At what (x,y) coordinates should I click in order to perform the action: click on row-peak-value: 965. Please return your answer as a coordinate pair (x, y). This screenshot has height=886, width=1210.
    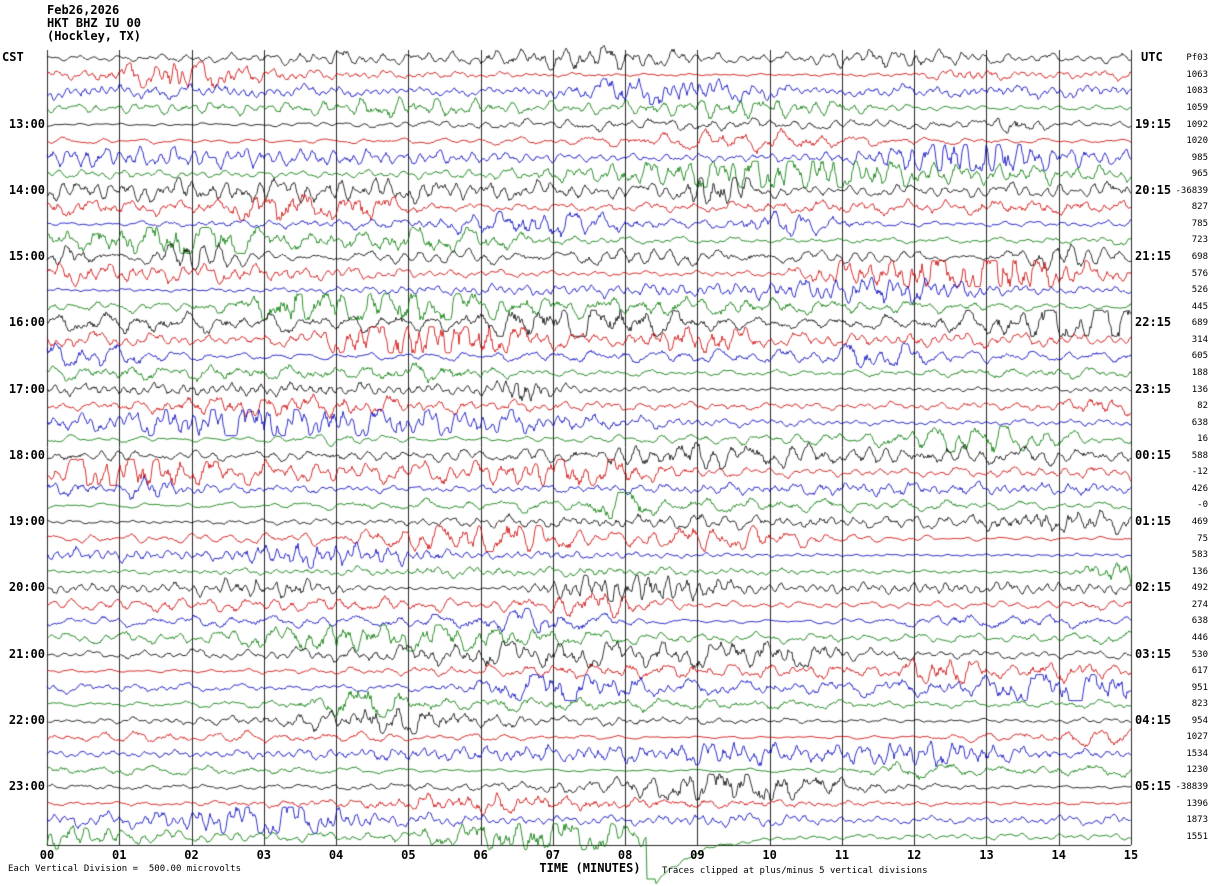
    Looking at the image, I should click on (1199, 174).